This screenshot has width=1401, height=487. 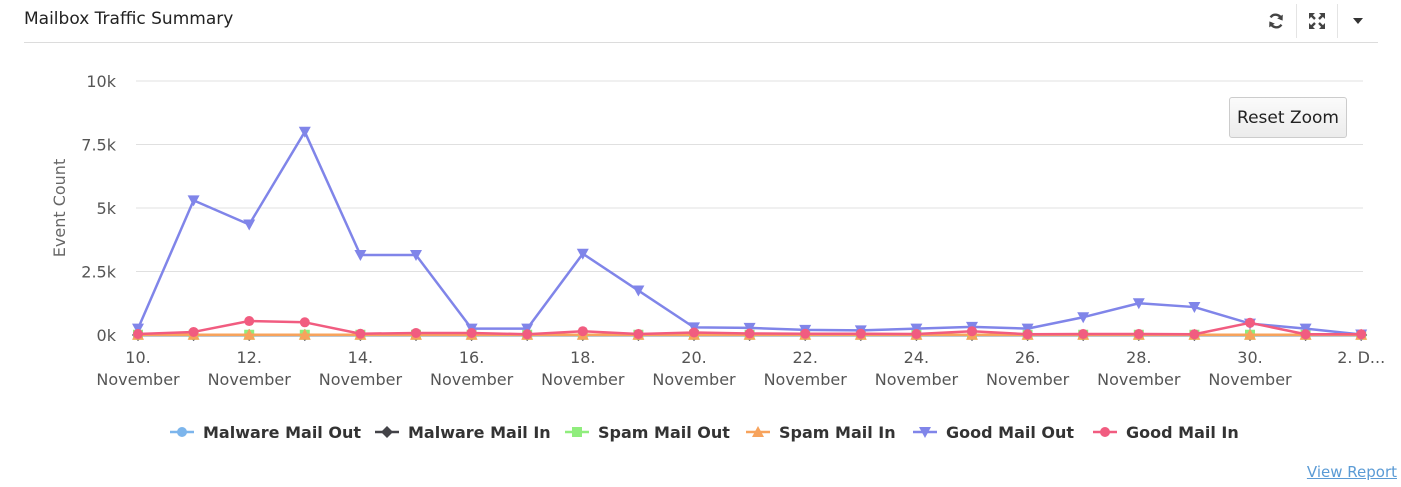 What do you see at coordinates (59, 208) in the screenshot?
I see `y-axis-label: Event Count` at bounding box center [59, 208].